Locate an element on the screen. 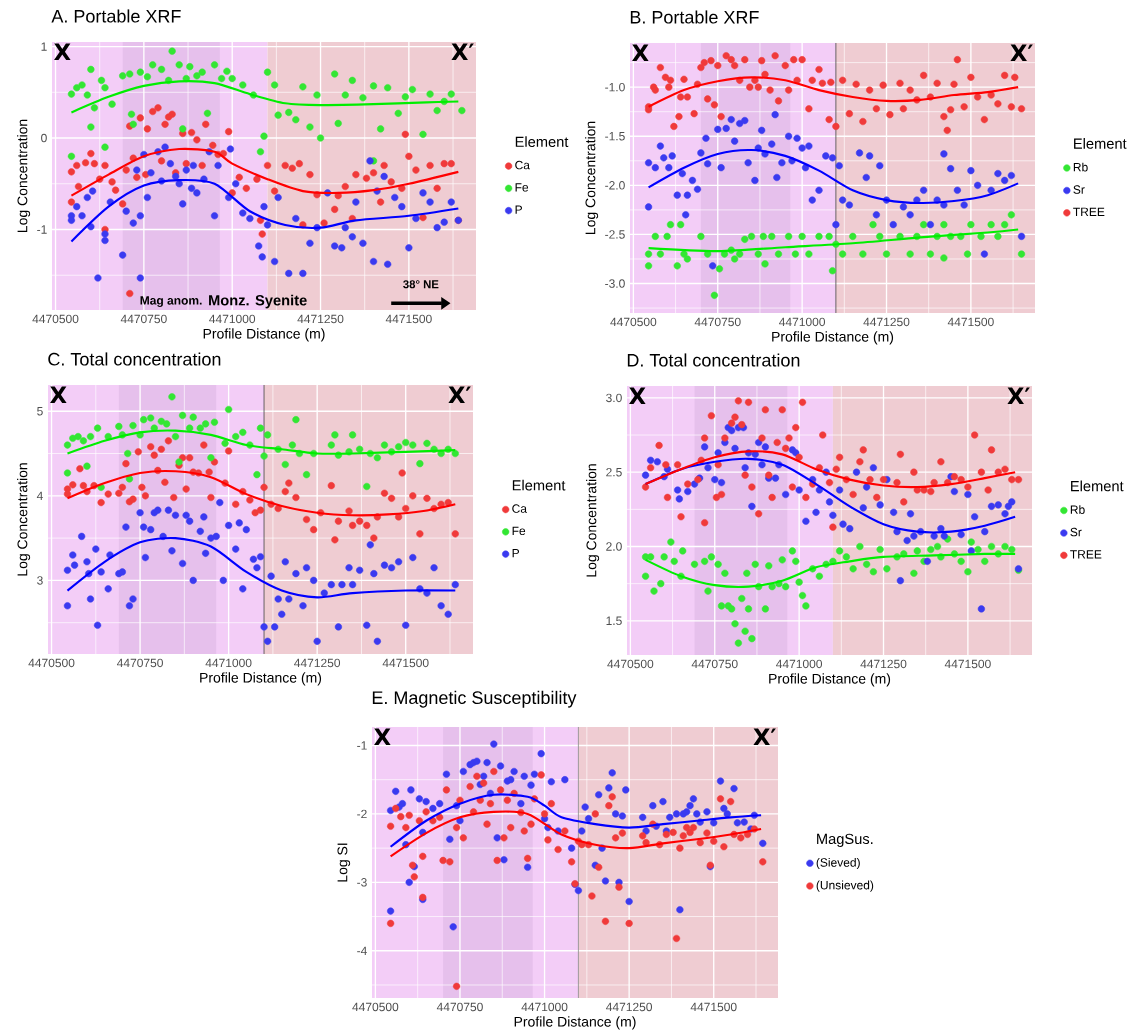 The width and height of the screenshot is (1131, 1035). legend-label: (Unsieved) is located at coordinates (845, 886).